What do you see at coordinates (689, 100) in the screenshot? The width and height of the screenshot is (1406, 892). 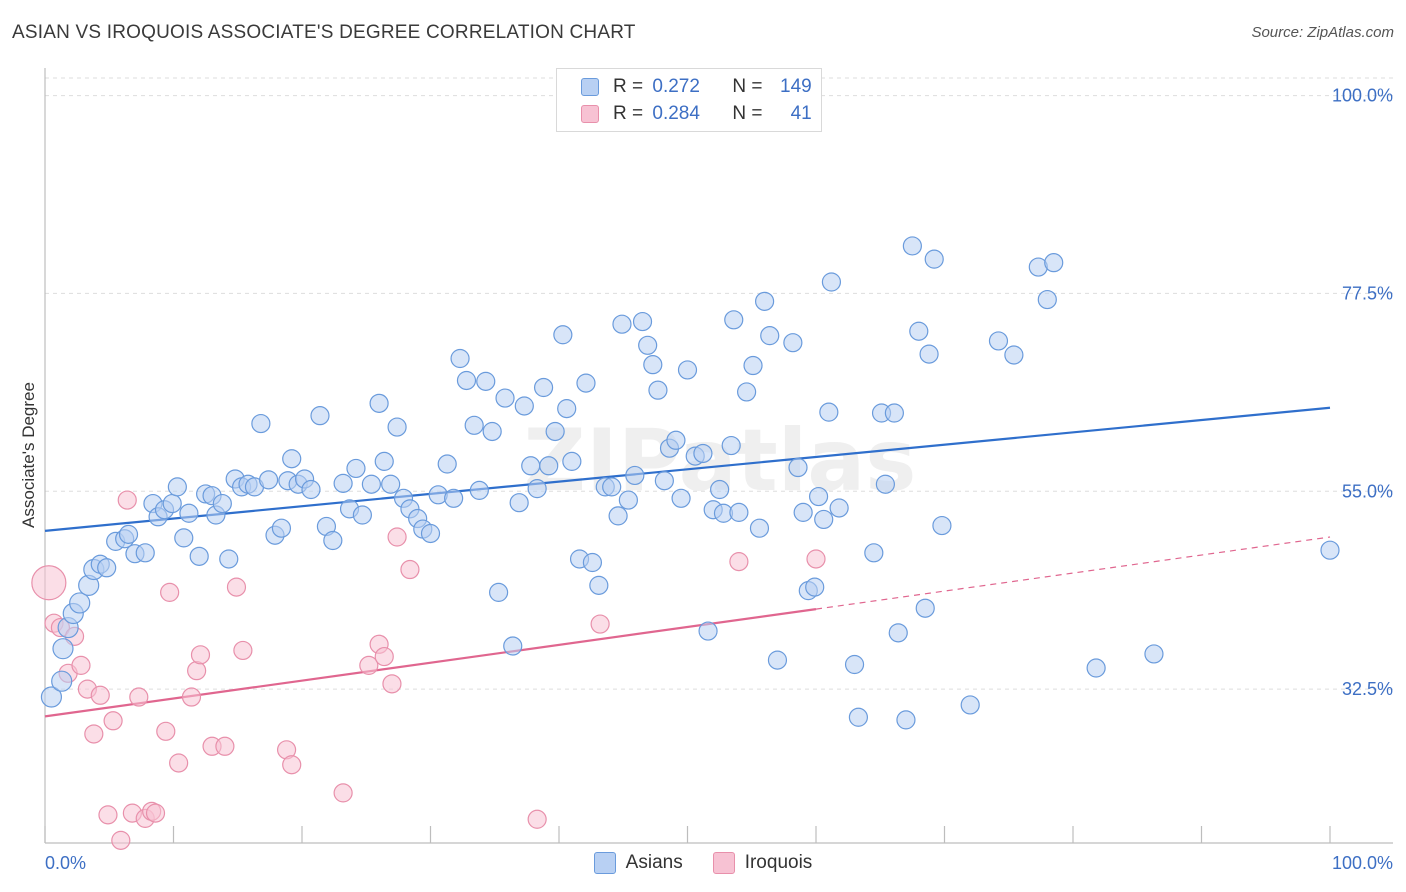 I see `legend: R = 0.272 N = 149 R = 0.284 N = 41` at bounding box center [689, 100].